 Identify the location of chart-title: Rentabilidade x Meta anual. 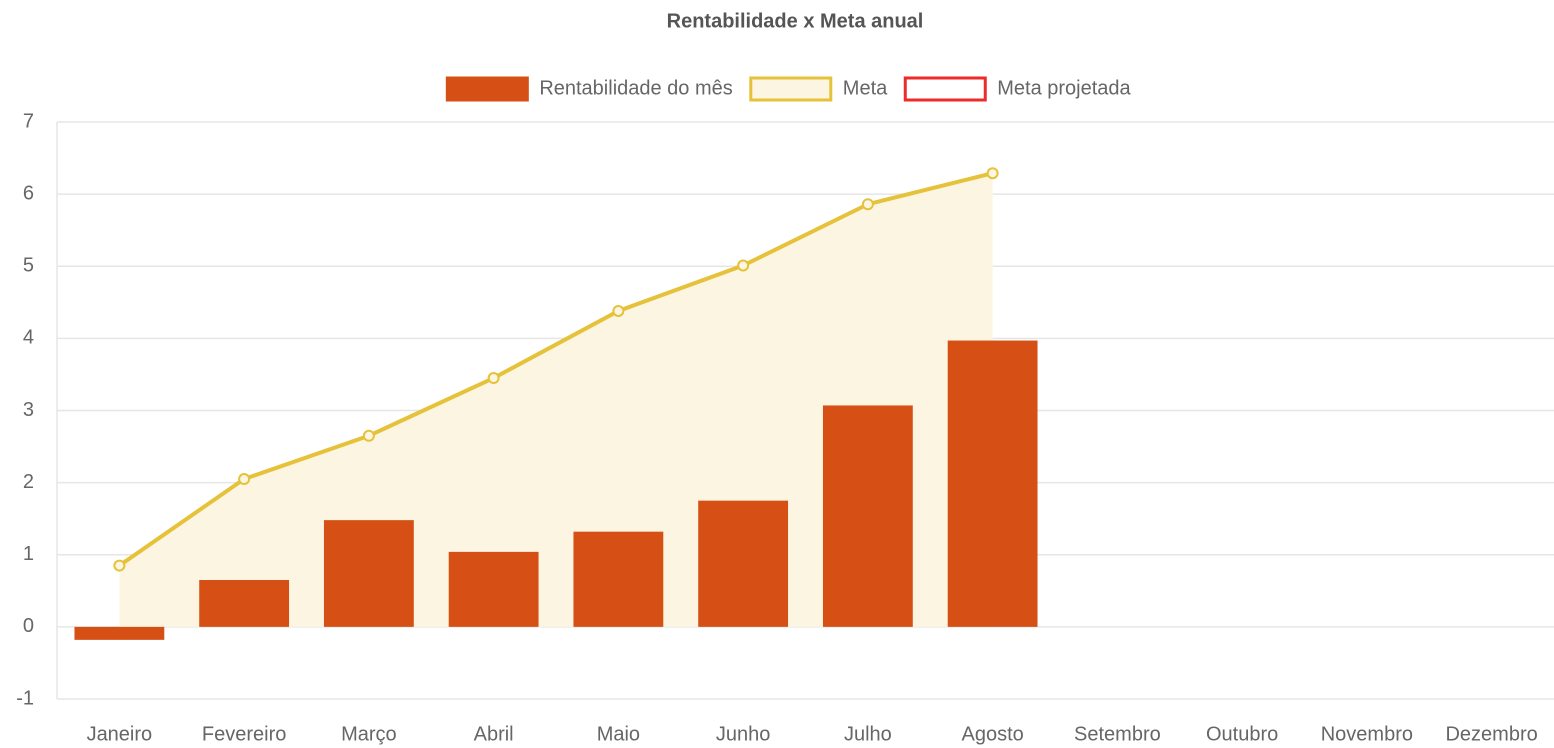
(795, 21).